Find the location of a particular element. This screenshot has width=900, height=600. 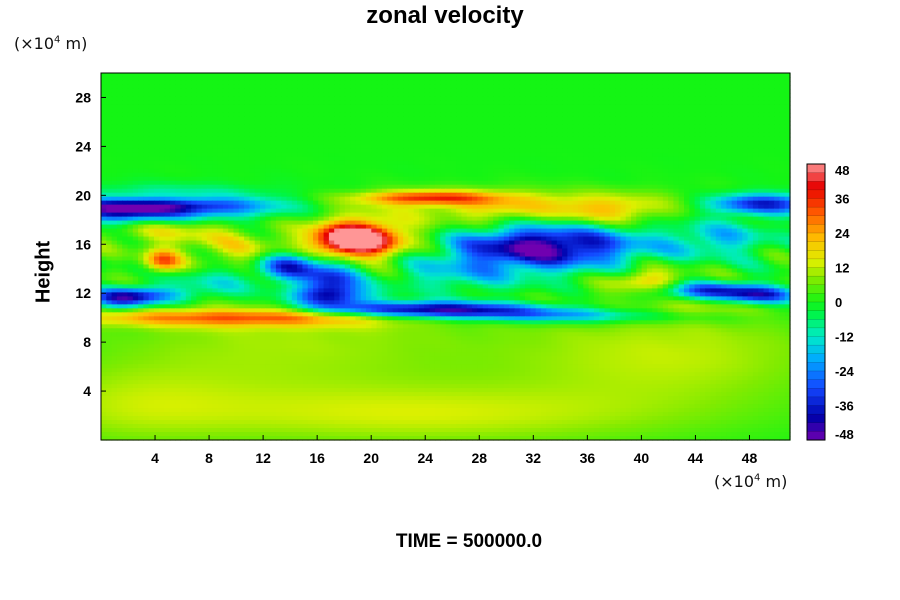

x-axis-unit: (×104 m) is located at coordinates (751, 481).